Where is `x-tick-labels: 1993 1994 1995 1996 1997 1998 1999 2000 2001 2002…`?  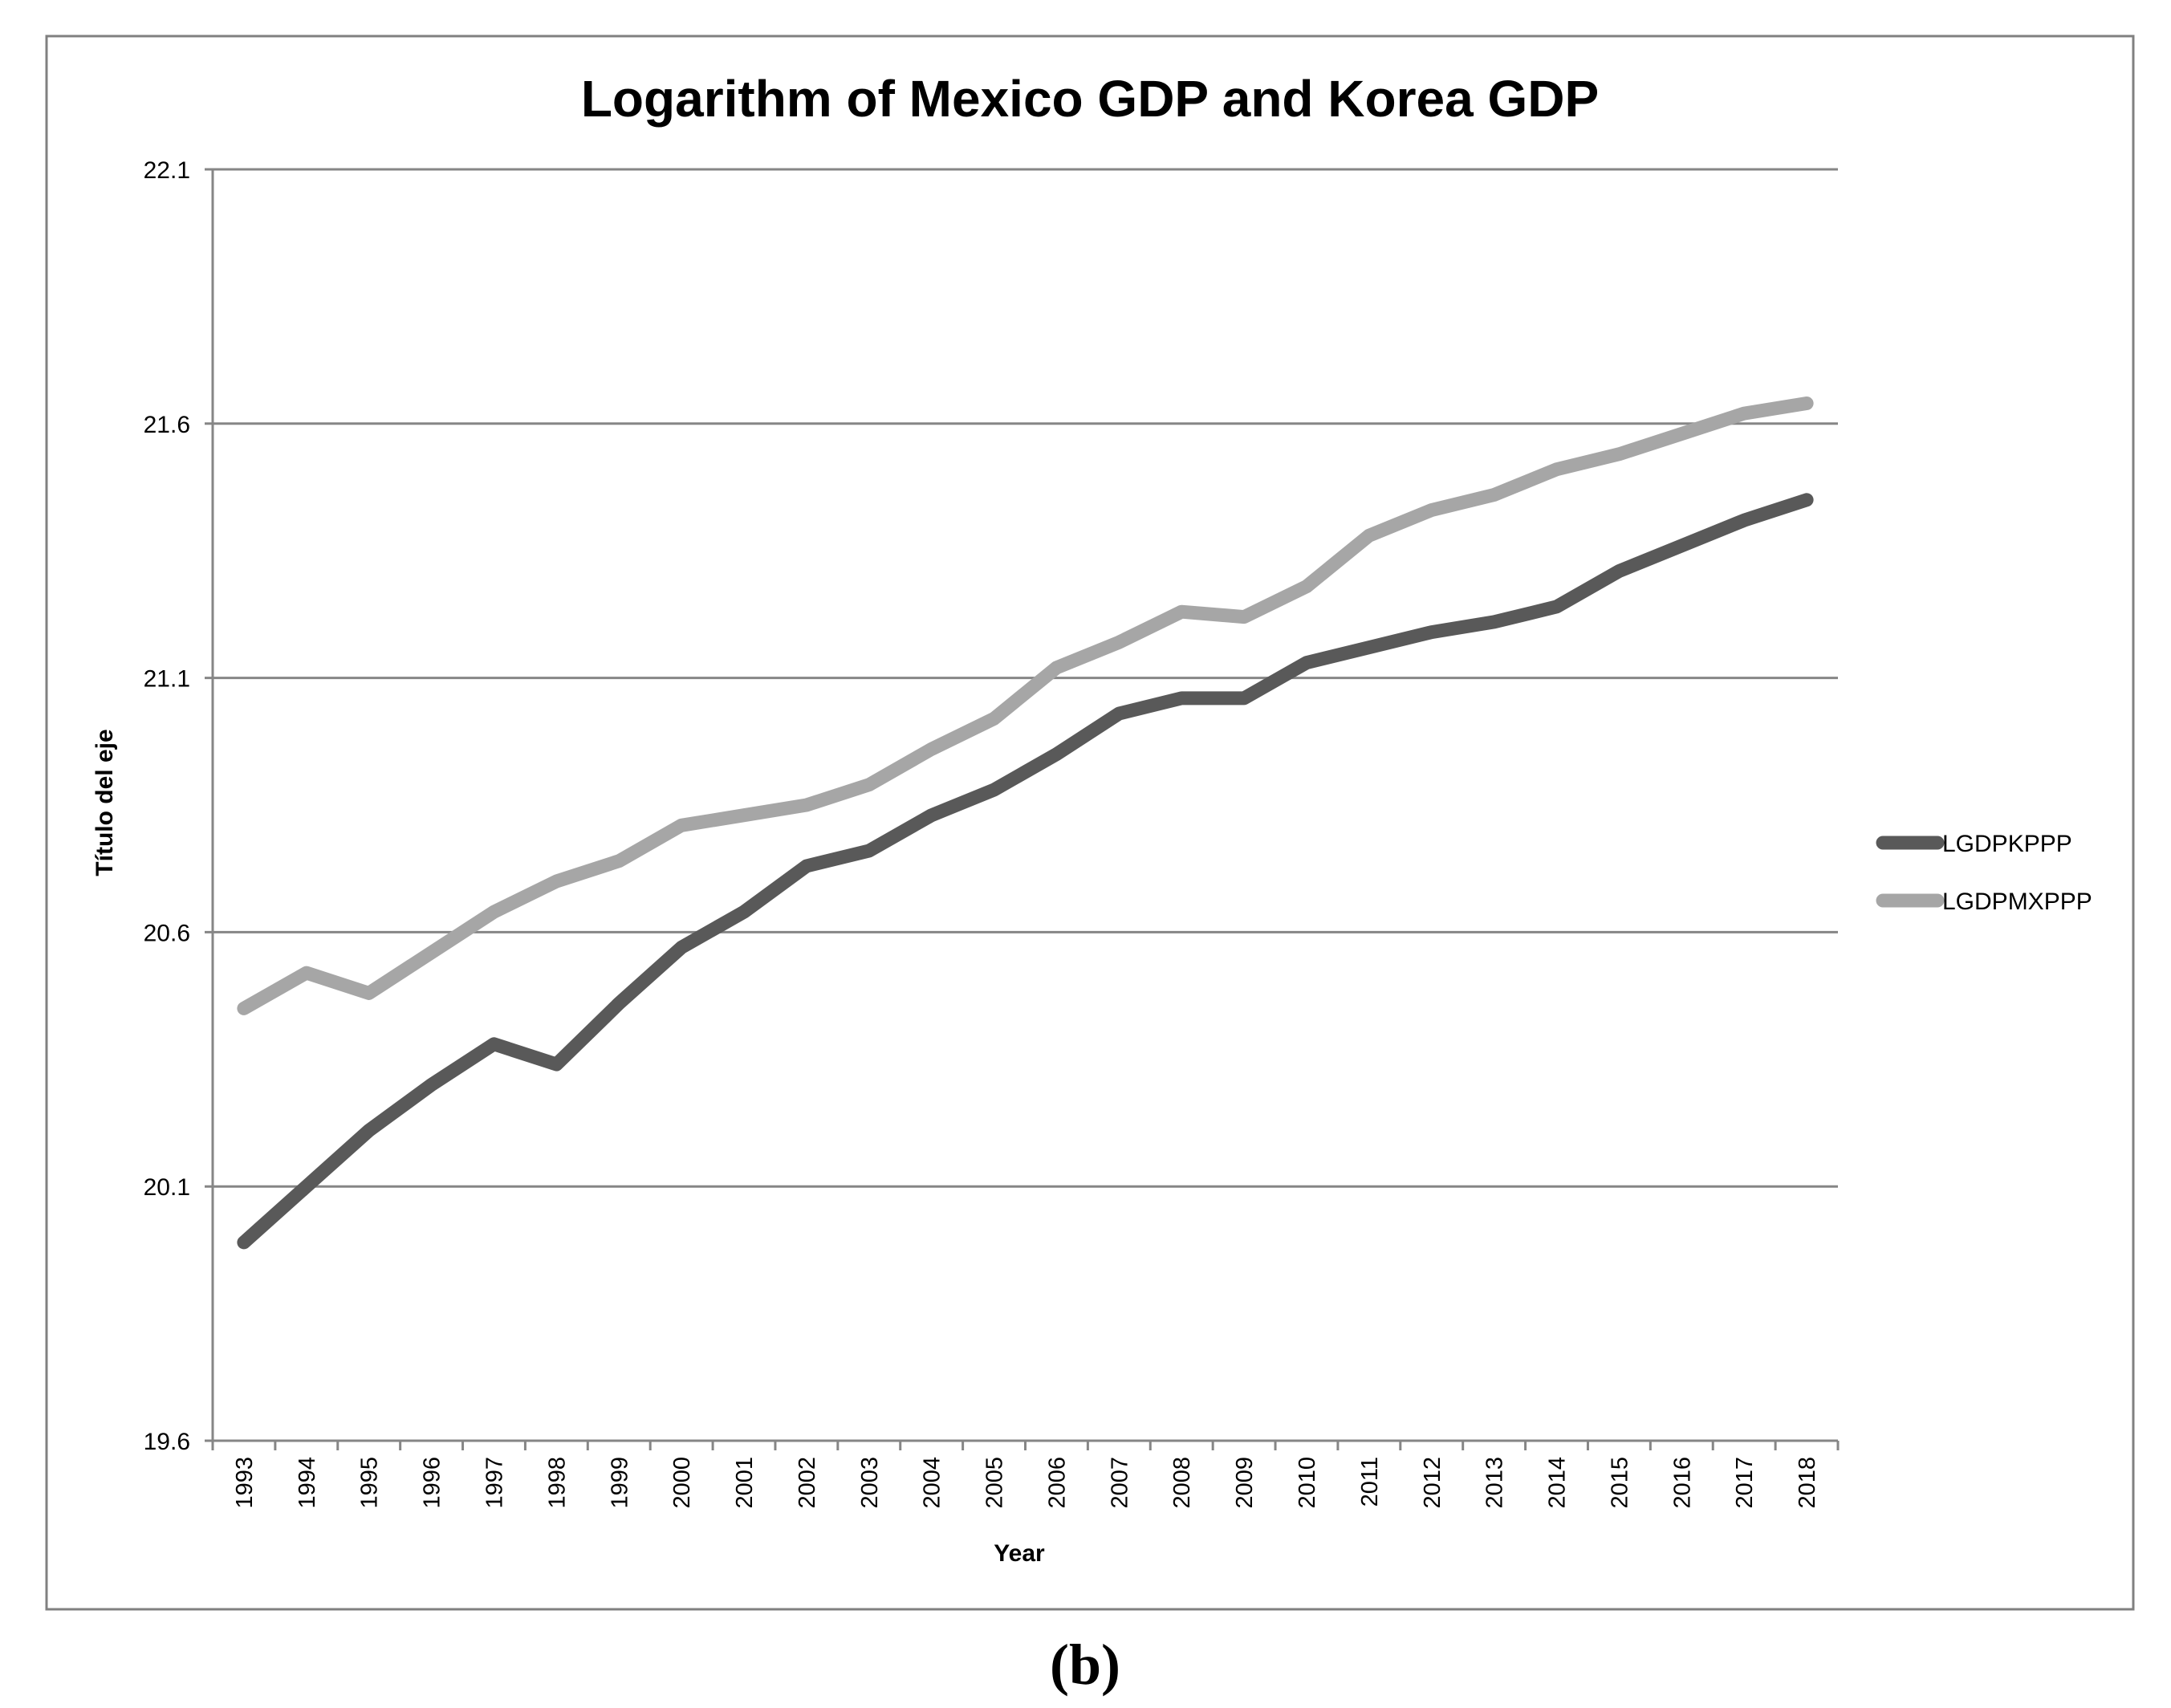
x-tick-labels: 1993 1994 1995 1996 1997 1998 1999 2000 2001 2002… is located at coordinates (1026, 1483).